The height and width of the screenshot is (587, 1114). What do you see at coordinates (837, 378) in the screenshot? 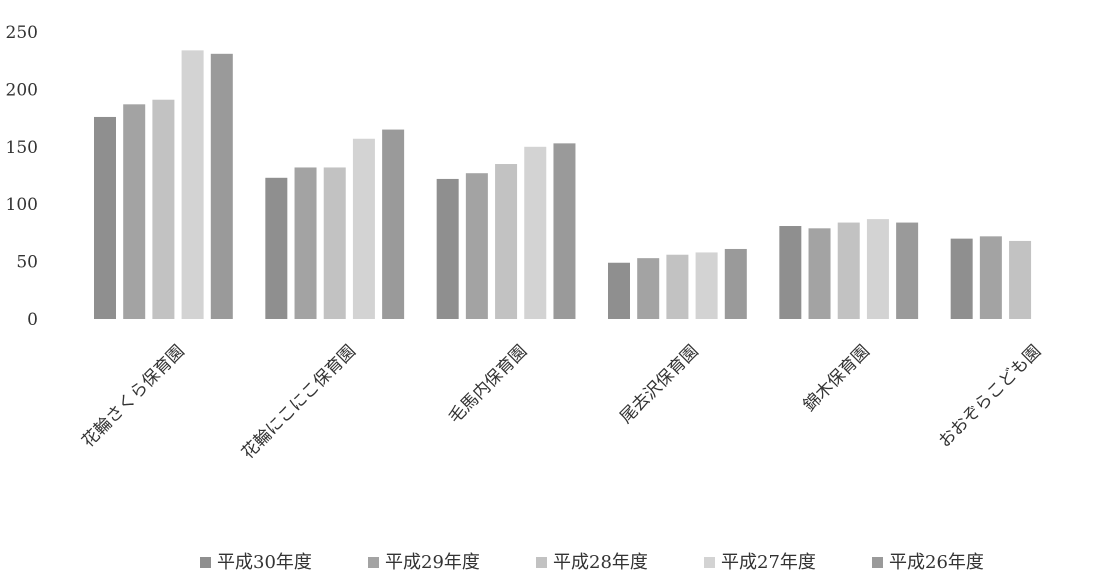
I see `category-label: 錦木保育園` at bounding box center [837, 378].